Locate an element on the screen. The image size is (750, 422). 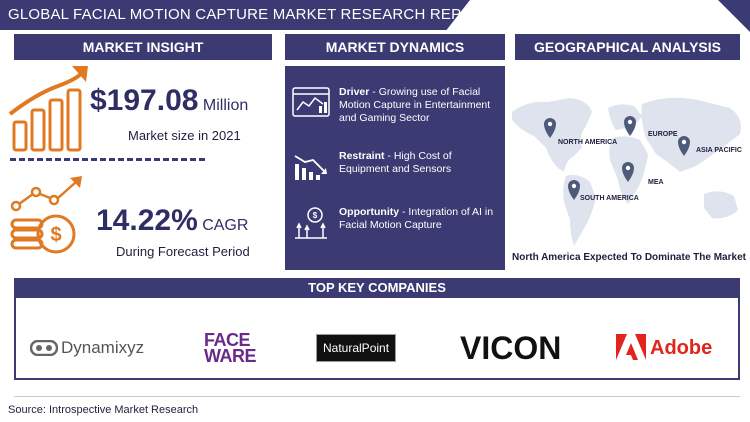
map-label-mea: MEA is located at coordinates (656, 182).